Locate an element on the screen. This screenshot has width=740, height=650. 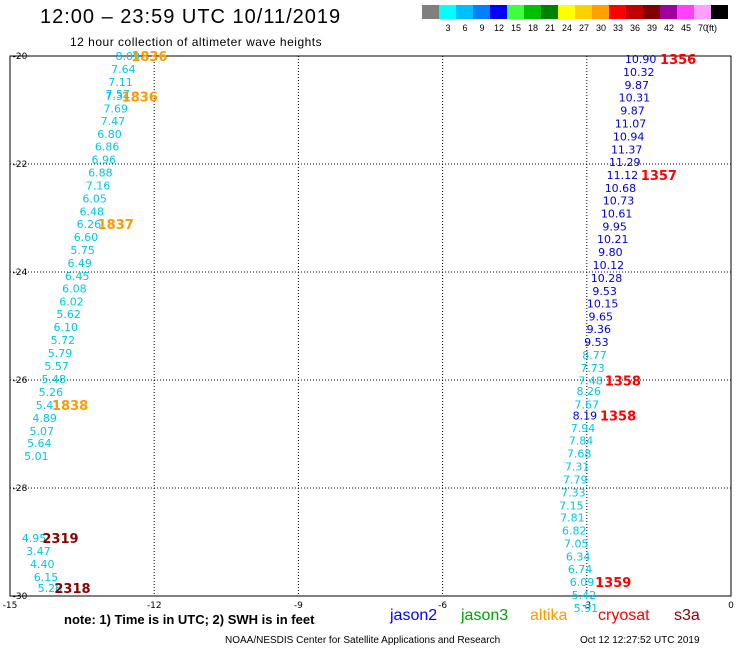
pass-number-label: 2318 is located at coordinates (72, 589).